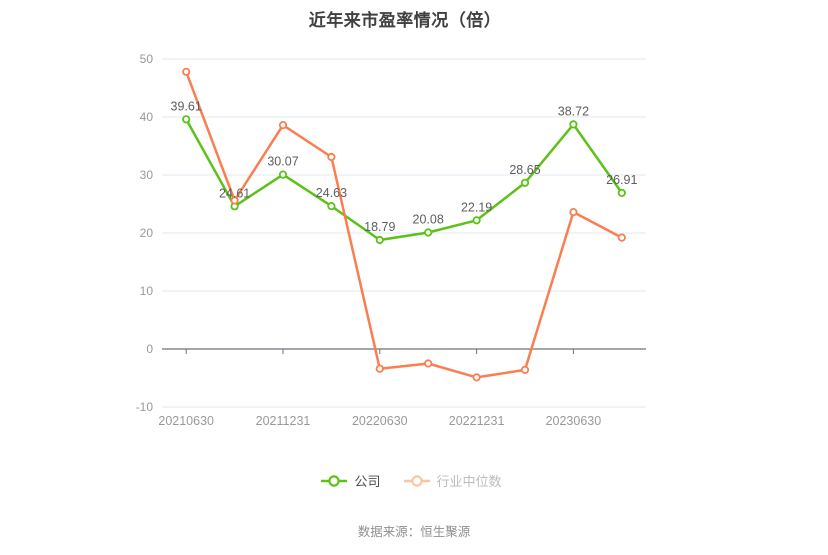 The image size is (828, 555). What do you see at coordinates (405, 20) in the screenshot?
I see `chart-title: 近年来市盈率情况（倍）` at bounding box center [405, 20].